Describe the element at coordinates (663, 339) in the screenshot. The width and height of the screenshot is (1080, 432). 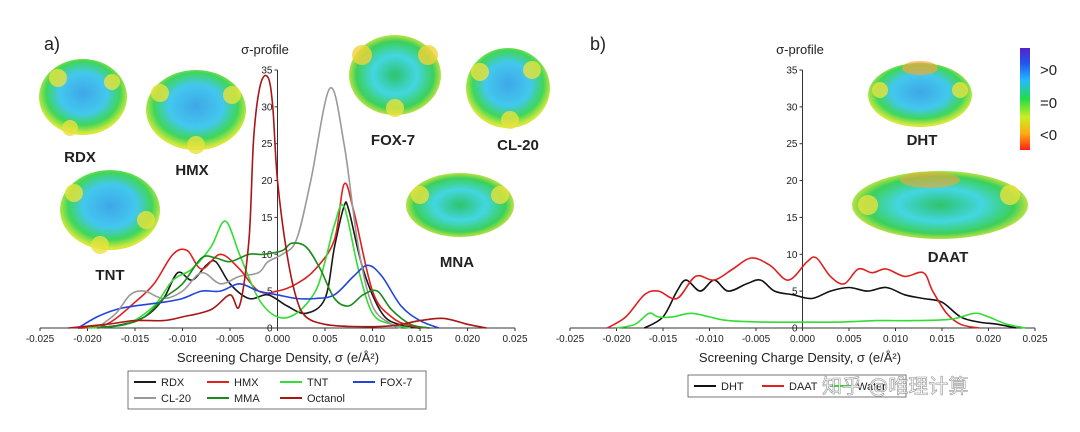
I see `panel-b-x-tick-label: -0.015` at that location.